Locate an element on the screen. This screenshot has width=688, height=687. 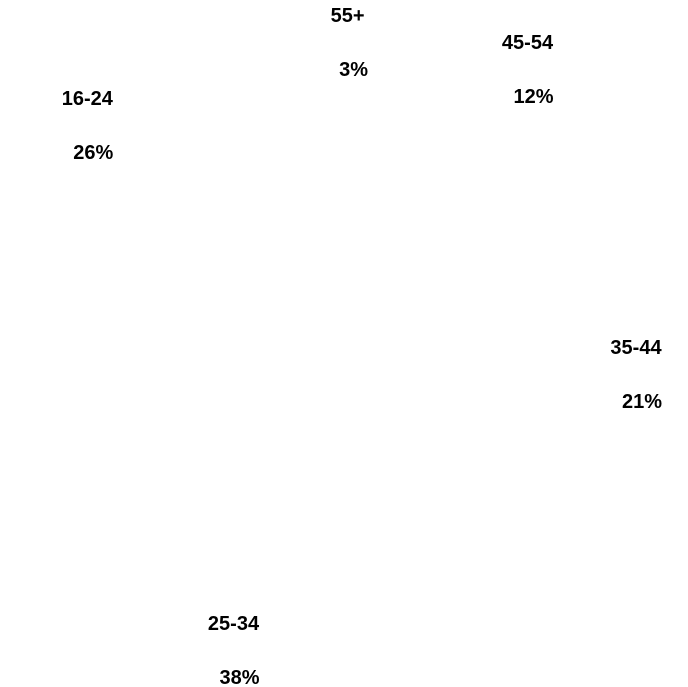
slice-category-label: 55+ is located at coordinates (348, 16).